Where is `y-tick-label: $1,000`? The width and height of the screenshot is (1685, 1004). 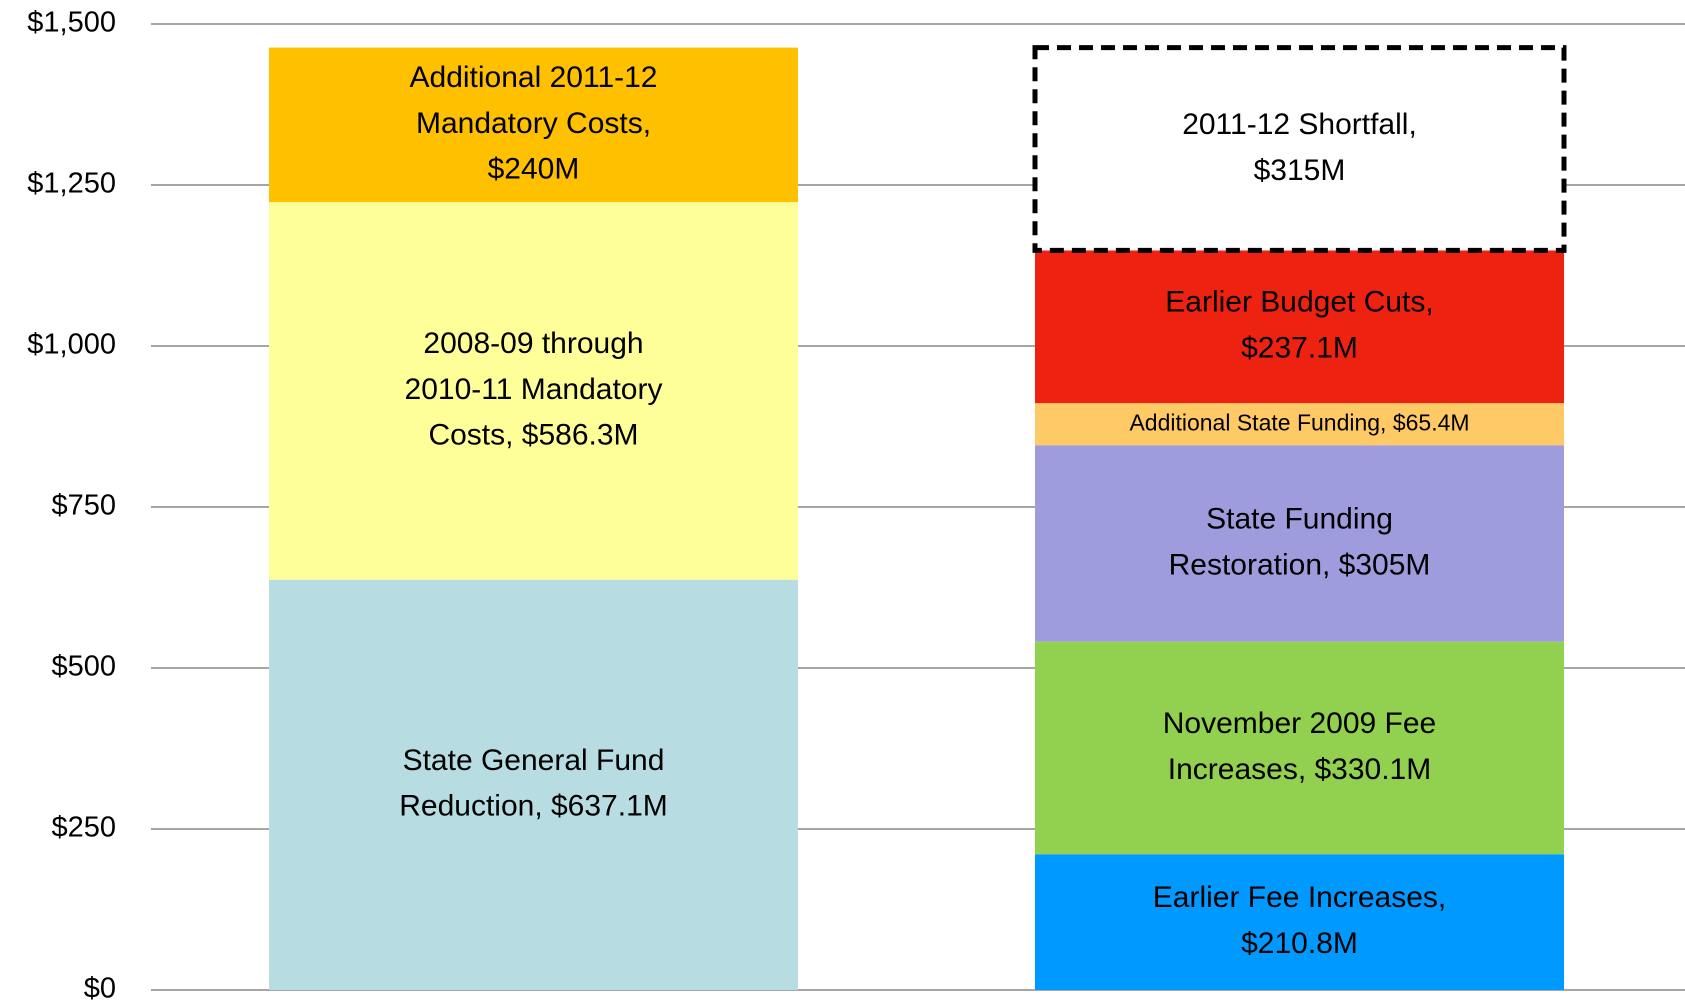 y-tick-label: $1,000 is located at coordinates (71, 345).